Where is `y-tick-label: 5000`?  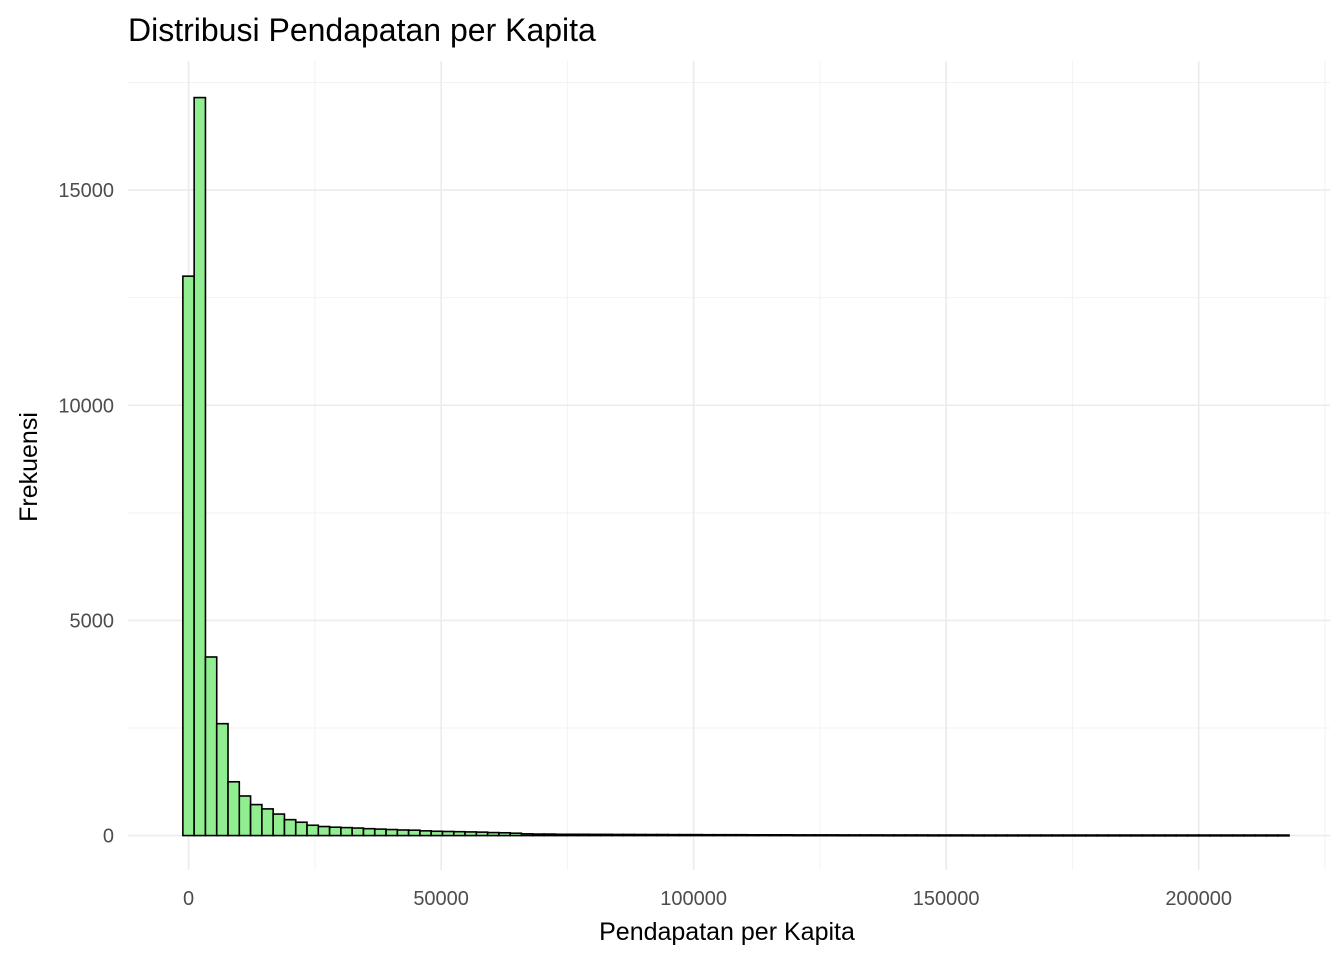 y-tick-label: 5000 is located at coordinates (92, 621).